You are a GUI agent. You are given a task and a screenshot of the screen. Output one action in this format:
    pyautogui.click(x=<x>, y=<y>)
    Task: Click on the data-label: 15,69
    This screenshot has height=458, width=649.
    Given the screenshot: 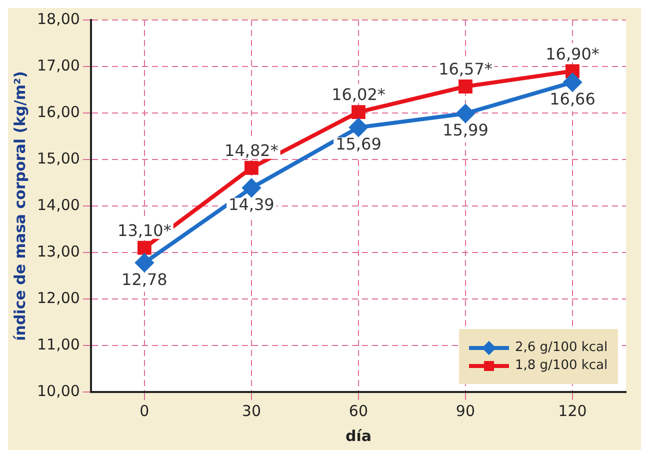 What is the action you would take?
    pyautogui.click(x=359, y=144)
    